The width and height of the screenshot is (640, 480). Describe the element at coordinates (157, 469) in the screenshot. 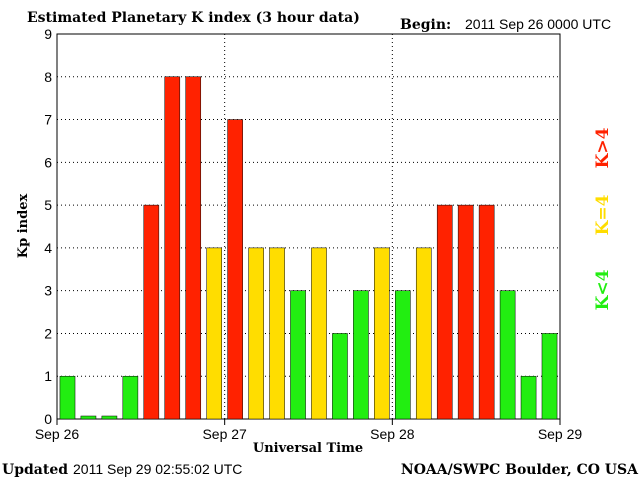

I see `updated-value: 2011 Sep 29 02:55:02 UTC` at that location.